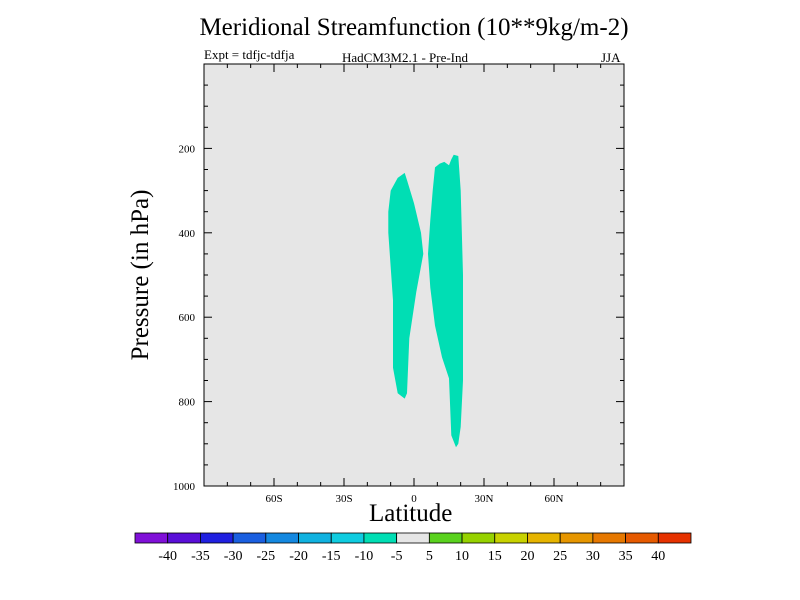 The height and width of the screenshot is (600, 800). I want to click on x-tick-label: 60N, so click(554, 499).